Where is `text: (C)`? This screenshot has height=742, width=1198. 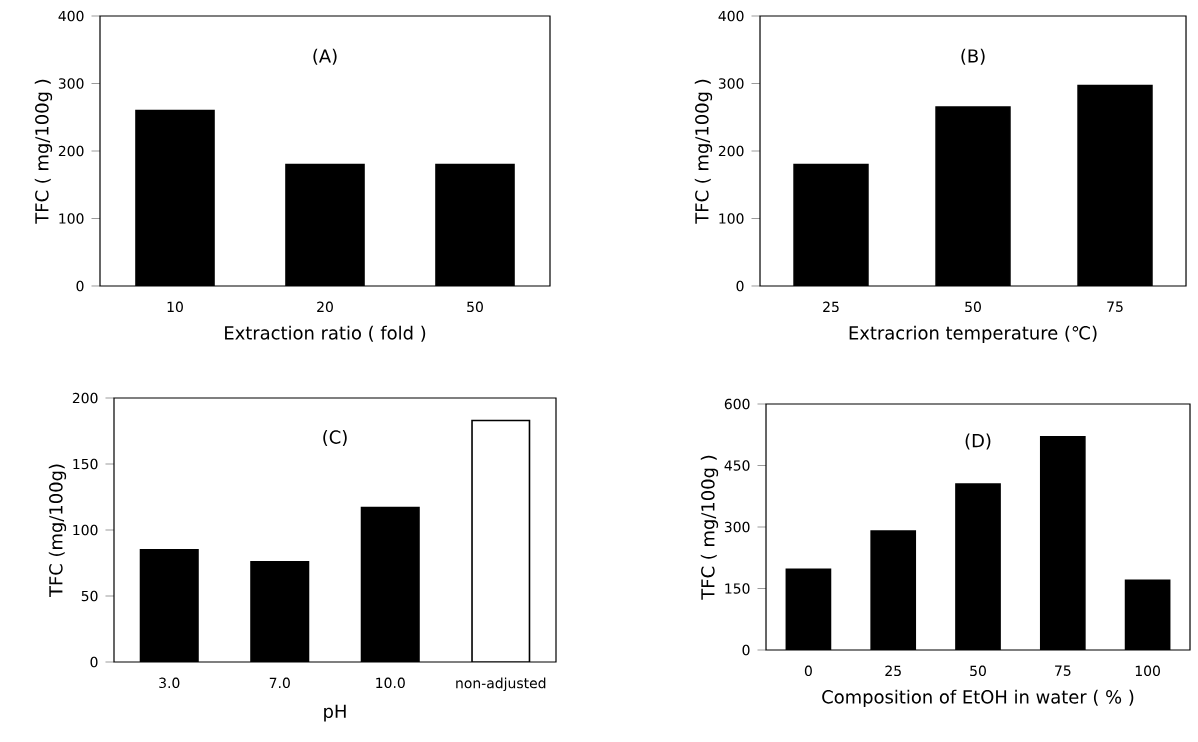 text: (C) is located at coordinates (335, 438).